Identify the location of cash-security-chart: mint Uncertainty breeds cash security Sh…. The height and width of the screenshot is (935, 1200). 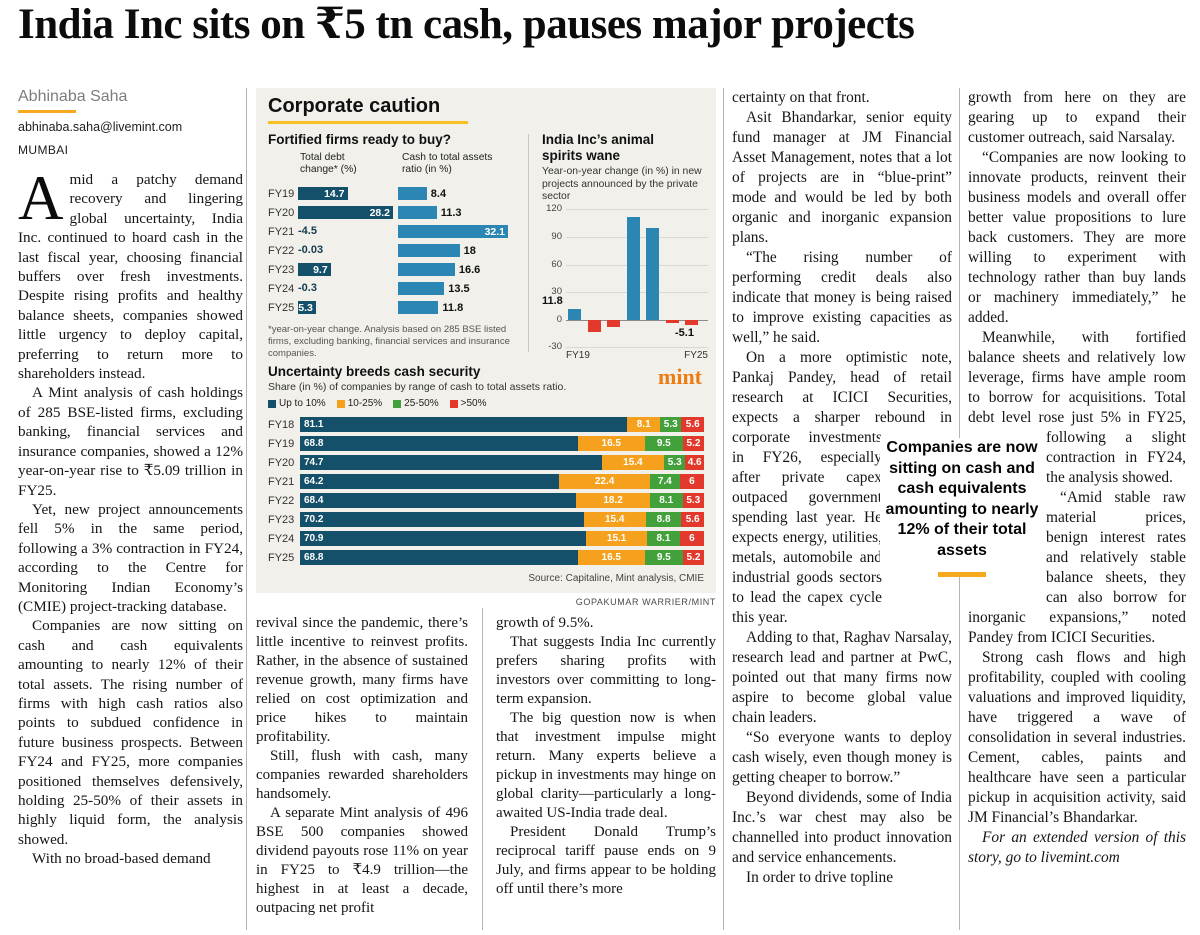
(486, 474).